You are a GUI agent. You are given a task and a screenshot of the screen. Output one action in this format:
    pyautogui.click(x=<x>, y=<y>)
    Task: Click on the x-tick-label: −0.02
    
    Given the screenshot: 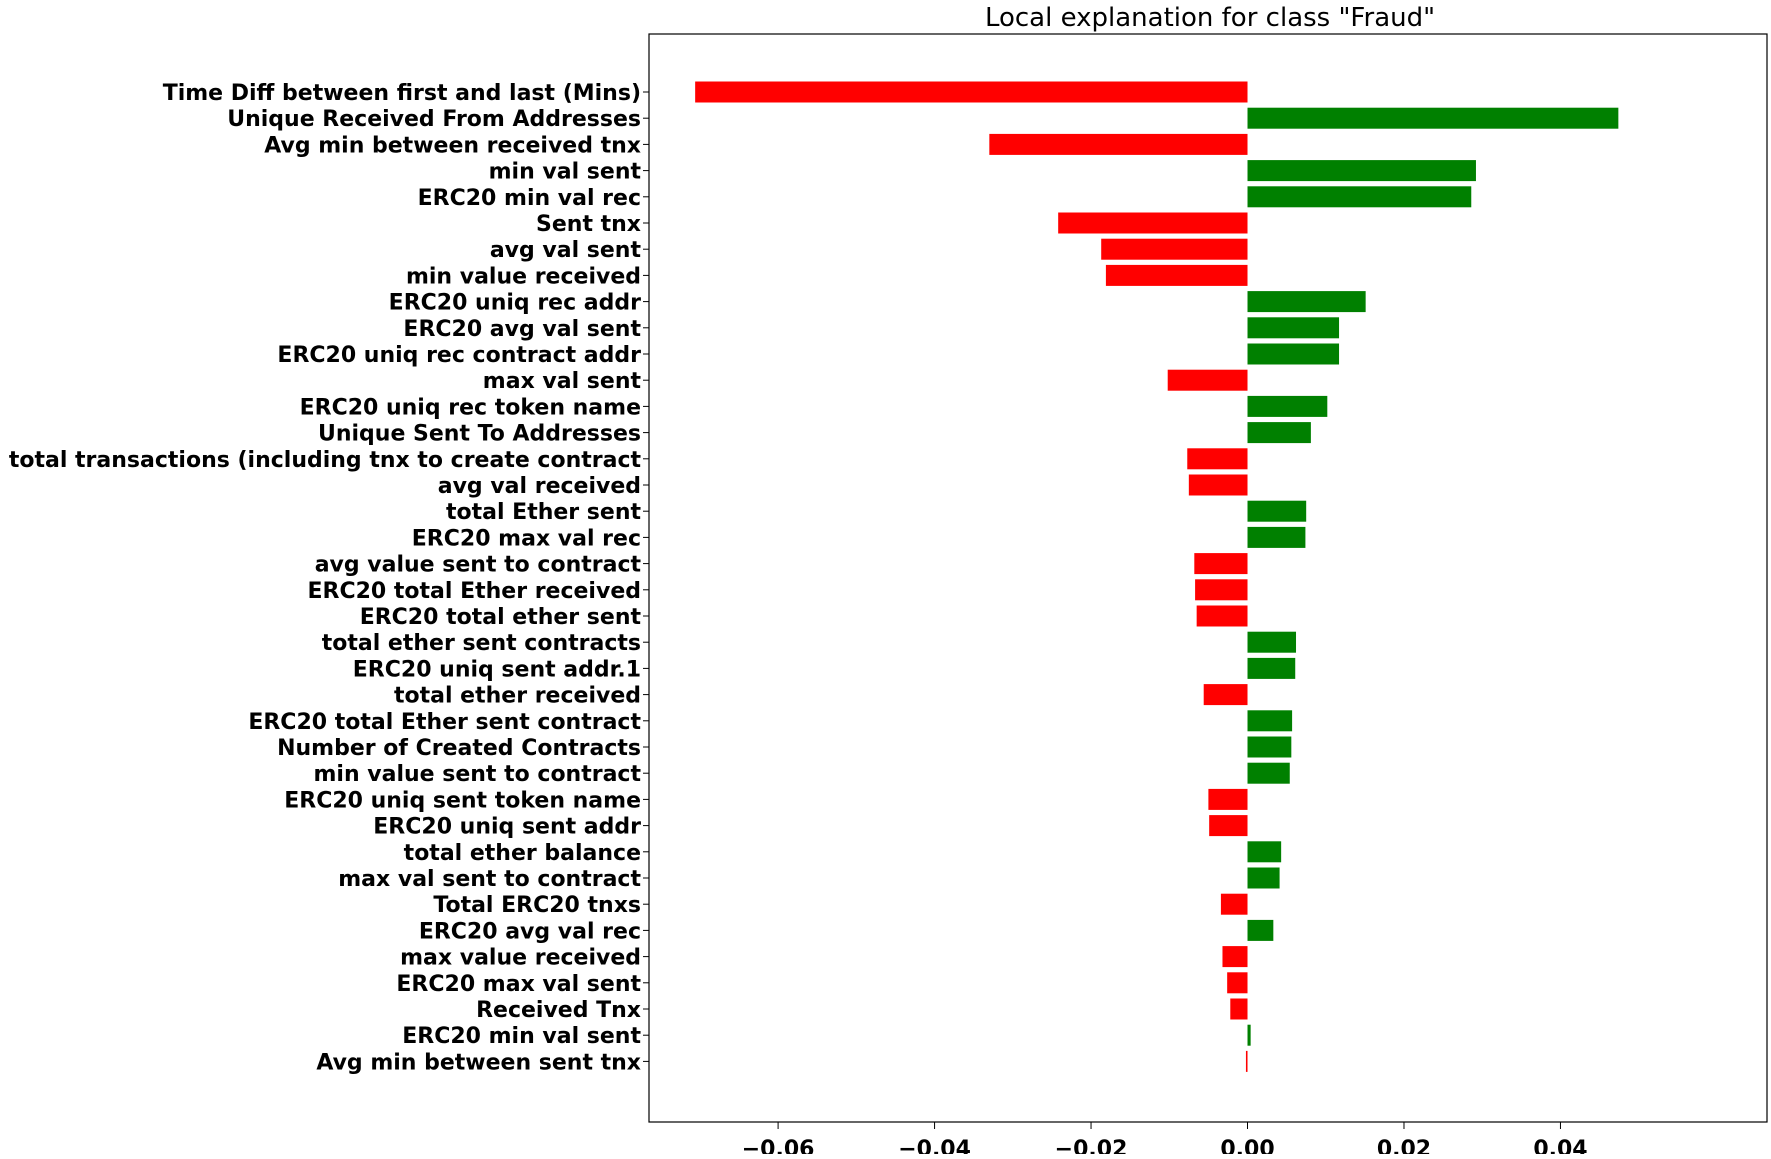 What is the action you would take?
    pyautogui.click(x=1091, y=1145)
    